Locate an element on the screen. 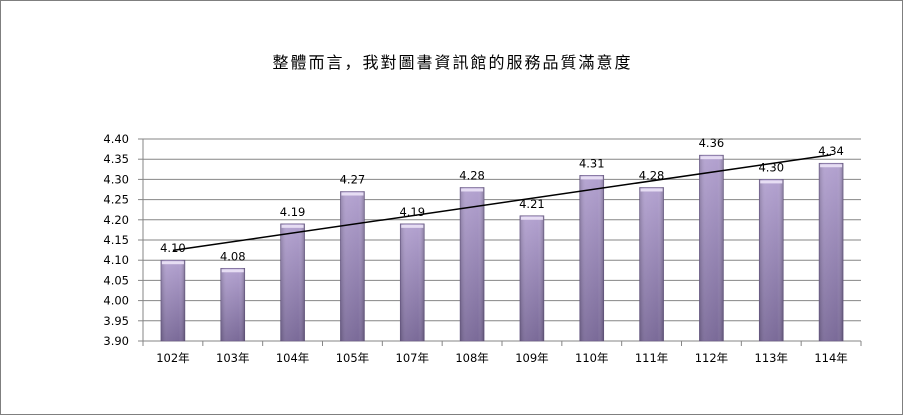 Image resolution: width=903 pixels, height=415 pixels. data-label: 4.19 is located at coordinates (293, 212).